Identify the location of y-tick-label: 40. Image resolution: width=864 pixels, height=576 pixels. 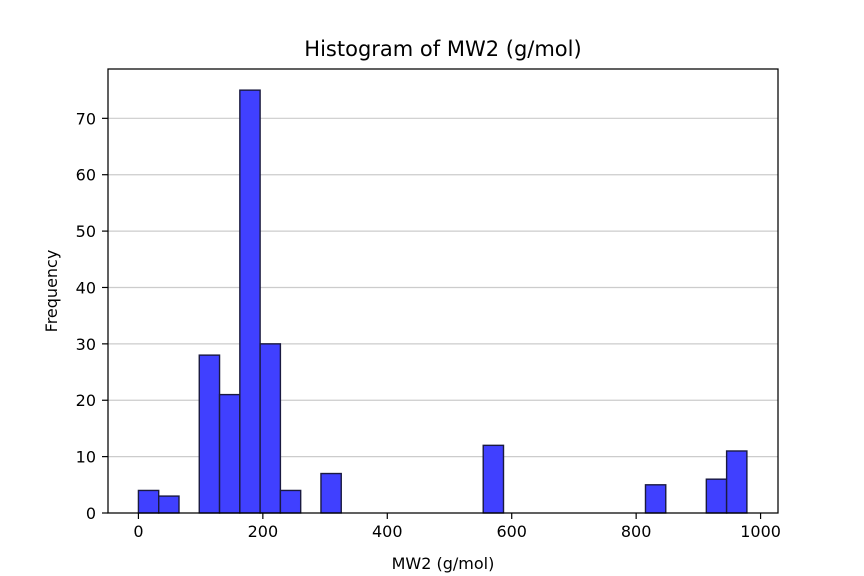
(86, 287).